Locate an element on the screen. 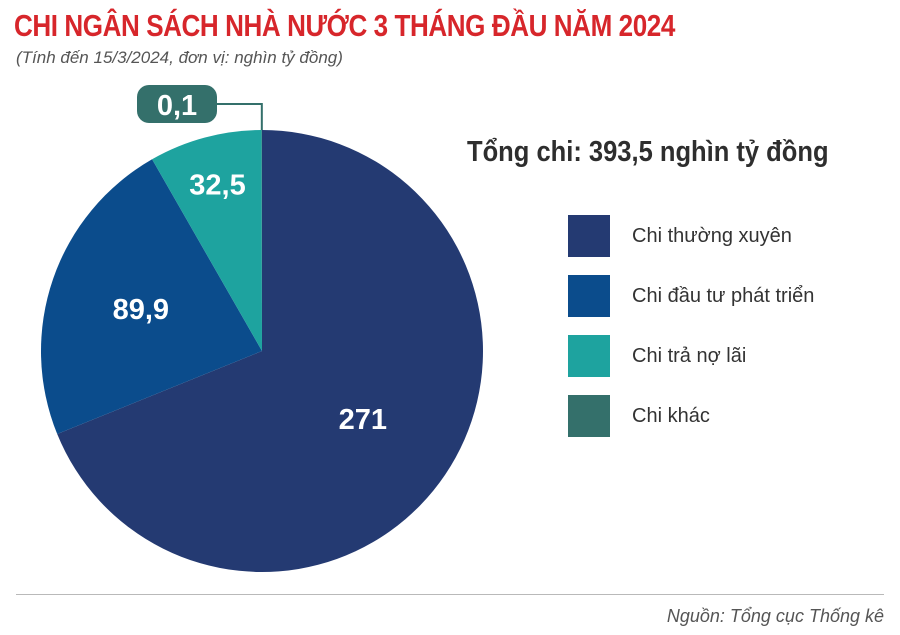  legend-label: Chi đầu tư phát triển is located at coordinates (723, 296).